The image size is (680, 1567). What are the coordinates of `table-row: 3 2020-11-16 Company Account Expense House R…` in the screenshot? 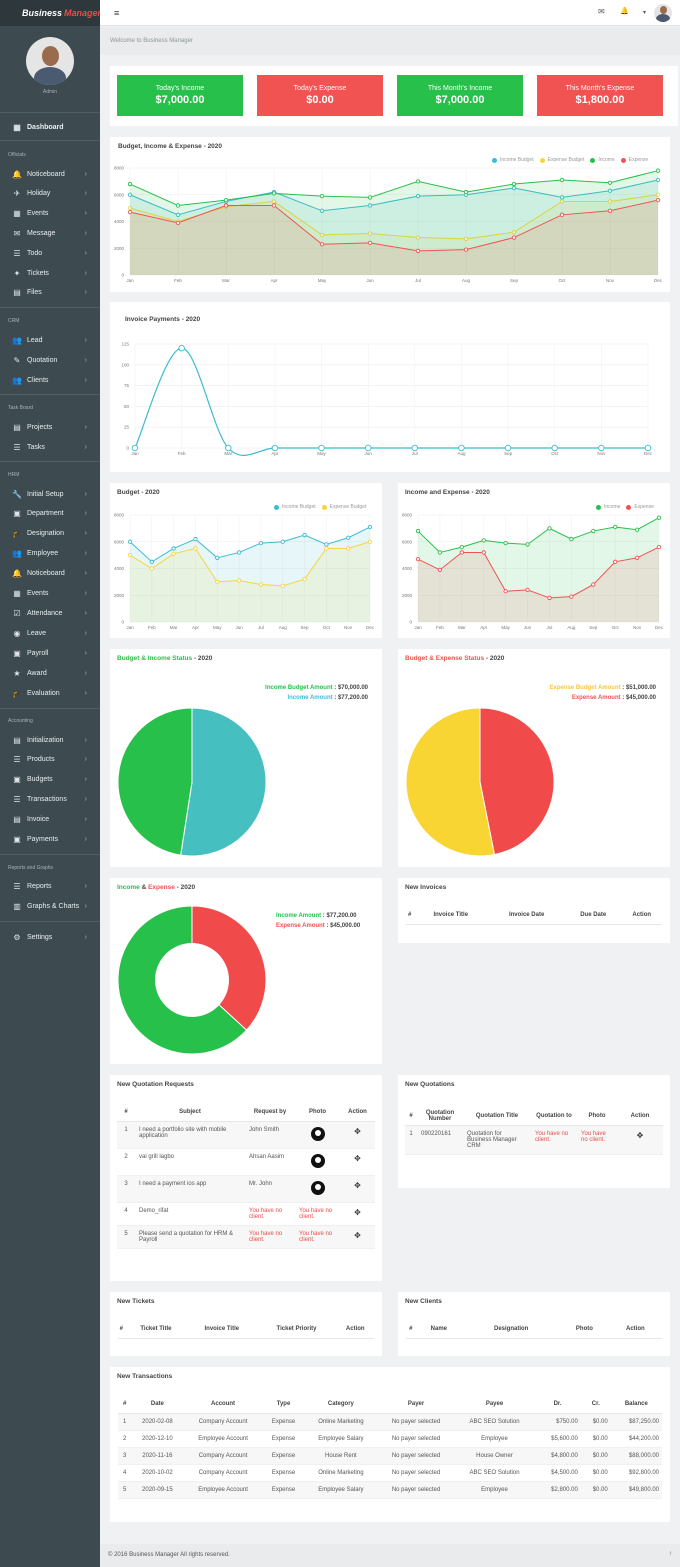 It's located at (390, 1456).